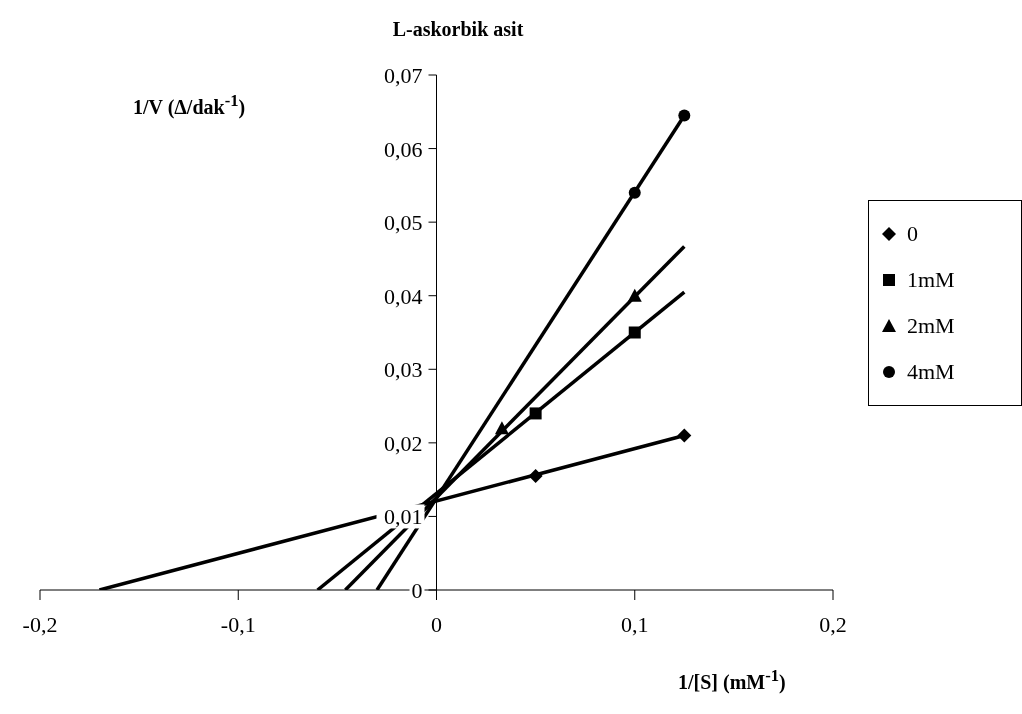 This screenshot has width=1022, height=714. What do you see at coordinates (931, 372) in the screenshot?
I see `legend-label: 4mM` at bounding box center [931, 372].